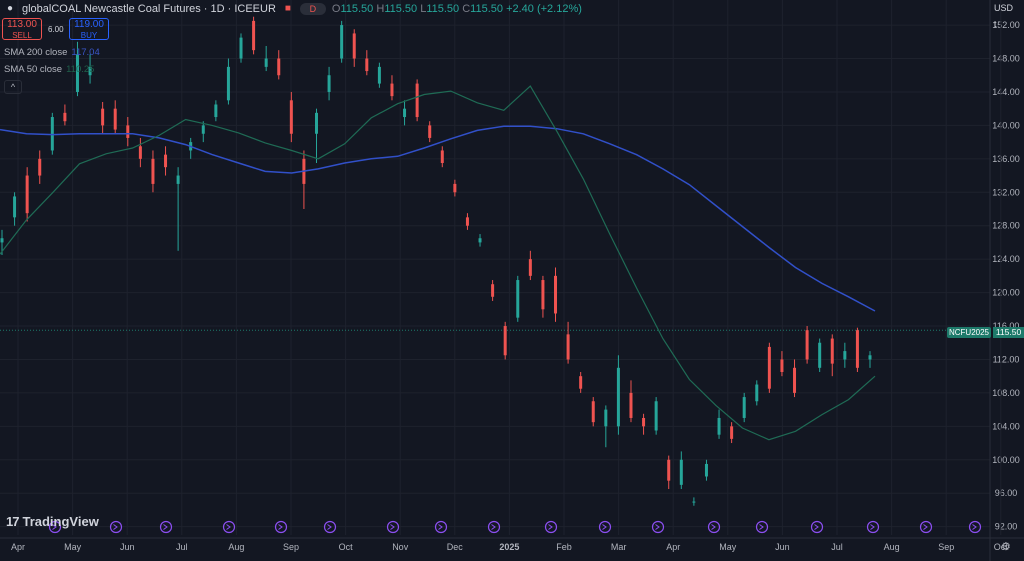 The image size is (1024, 561). What do you see at coordinates (455, 547) in the screenshot?
I see `x-tick-label: Dec` at bounding box center [455, 547].